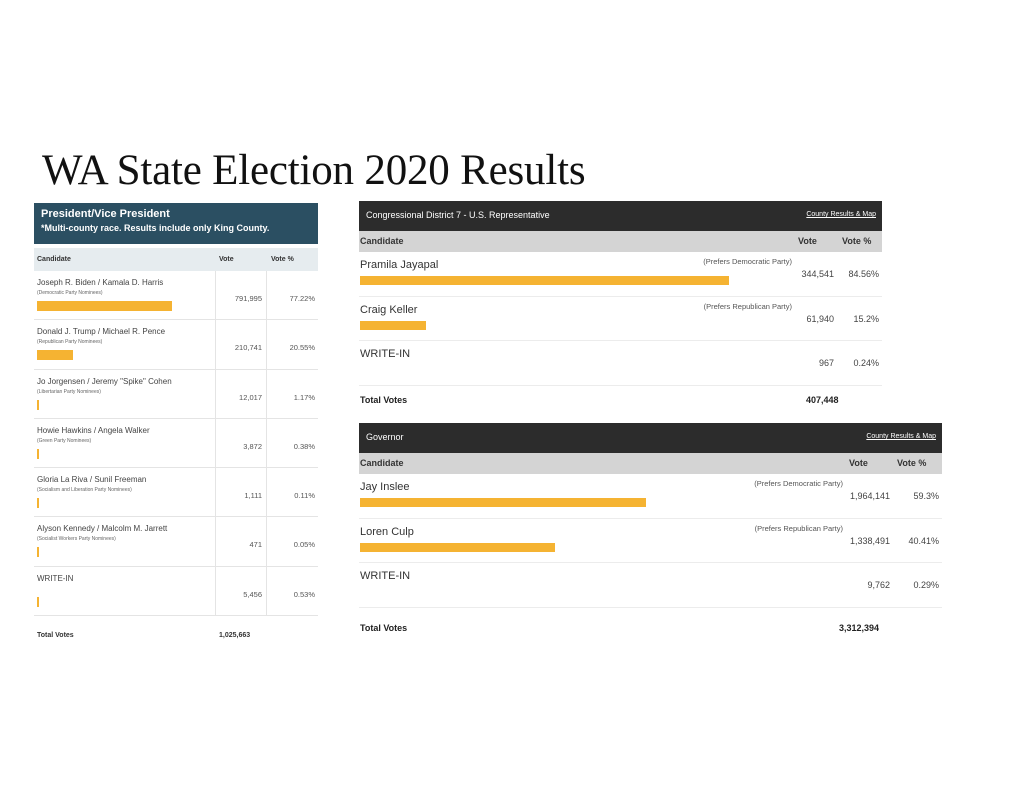 The image size is (1024, 791). I want to click on vote-count: 791,995, so click(248, 298).